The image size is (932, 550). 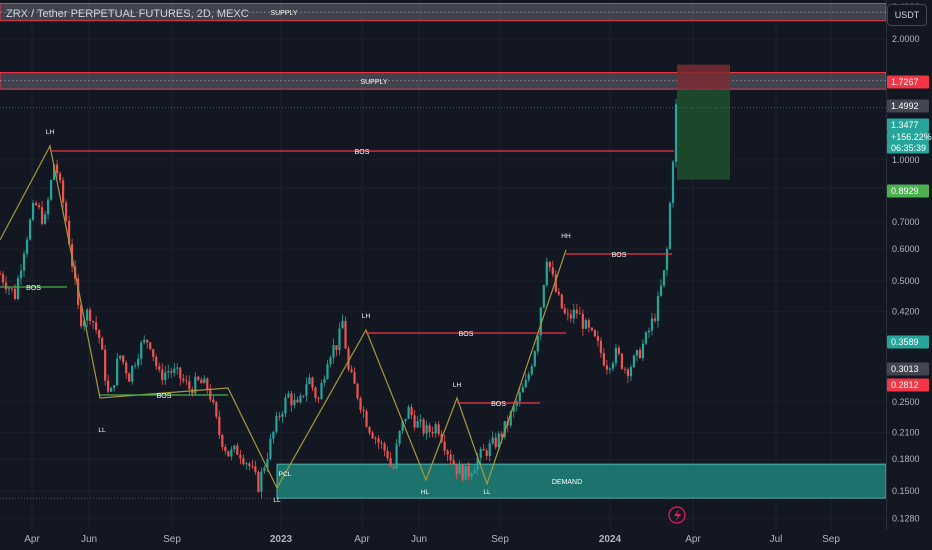 What do you see at coordinates (677, 515) in the screenshot?
I see `lightning-icon` at bounding box center [677, 515].